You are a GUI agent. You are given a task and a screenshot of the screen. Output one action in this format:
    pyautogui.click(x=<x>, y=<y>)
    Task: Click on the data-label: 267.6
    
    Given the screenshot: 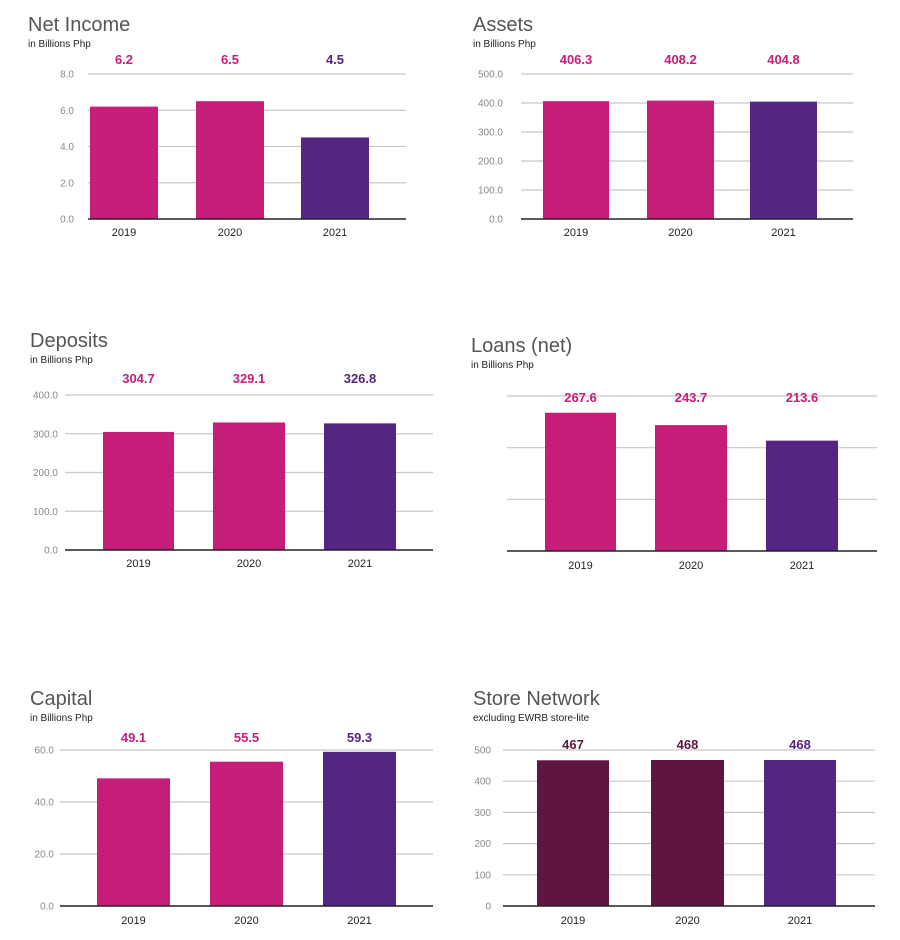 What is the action you would take?
    pyautogui.click(x=580, y=397)
    